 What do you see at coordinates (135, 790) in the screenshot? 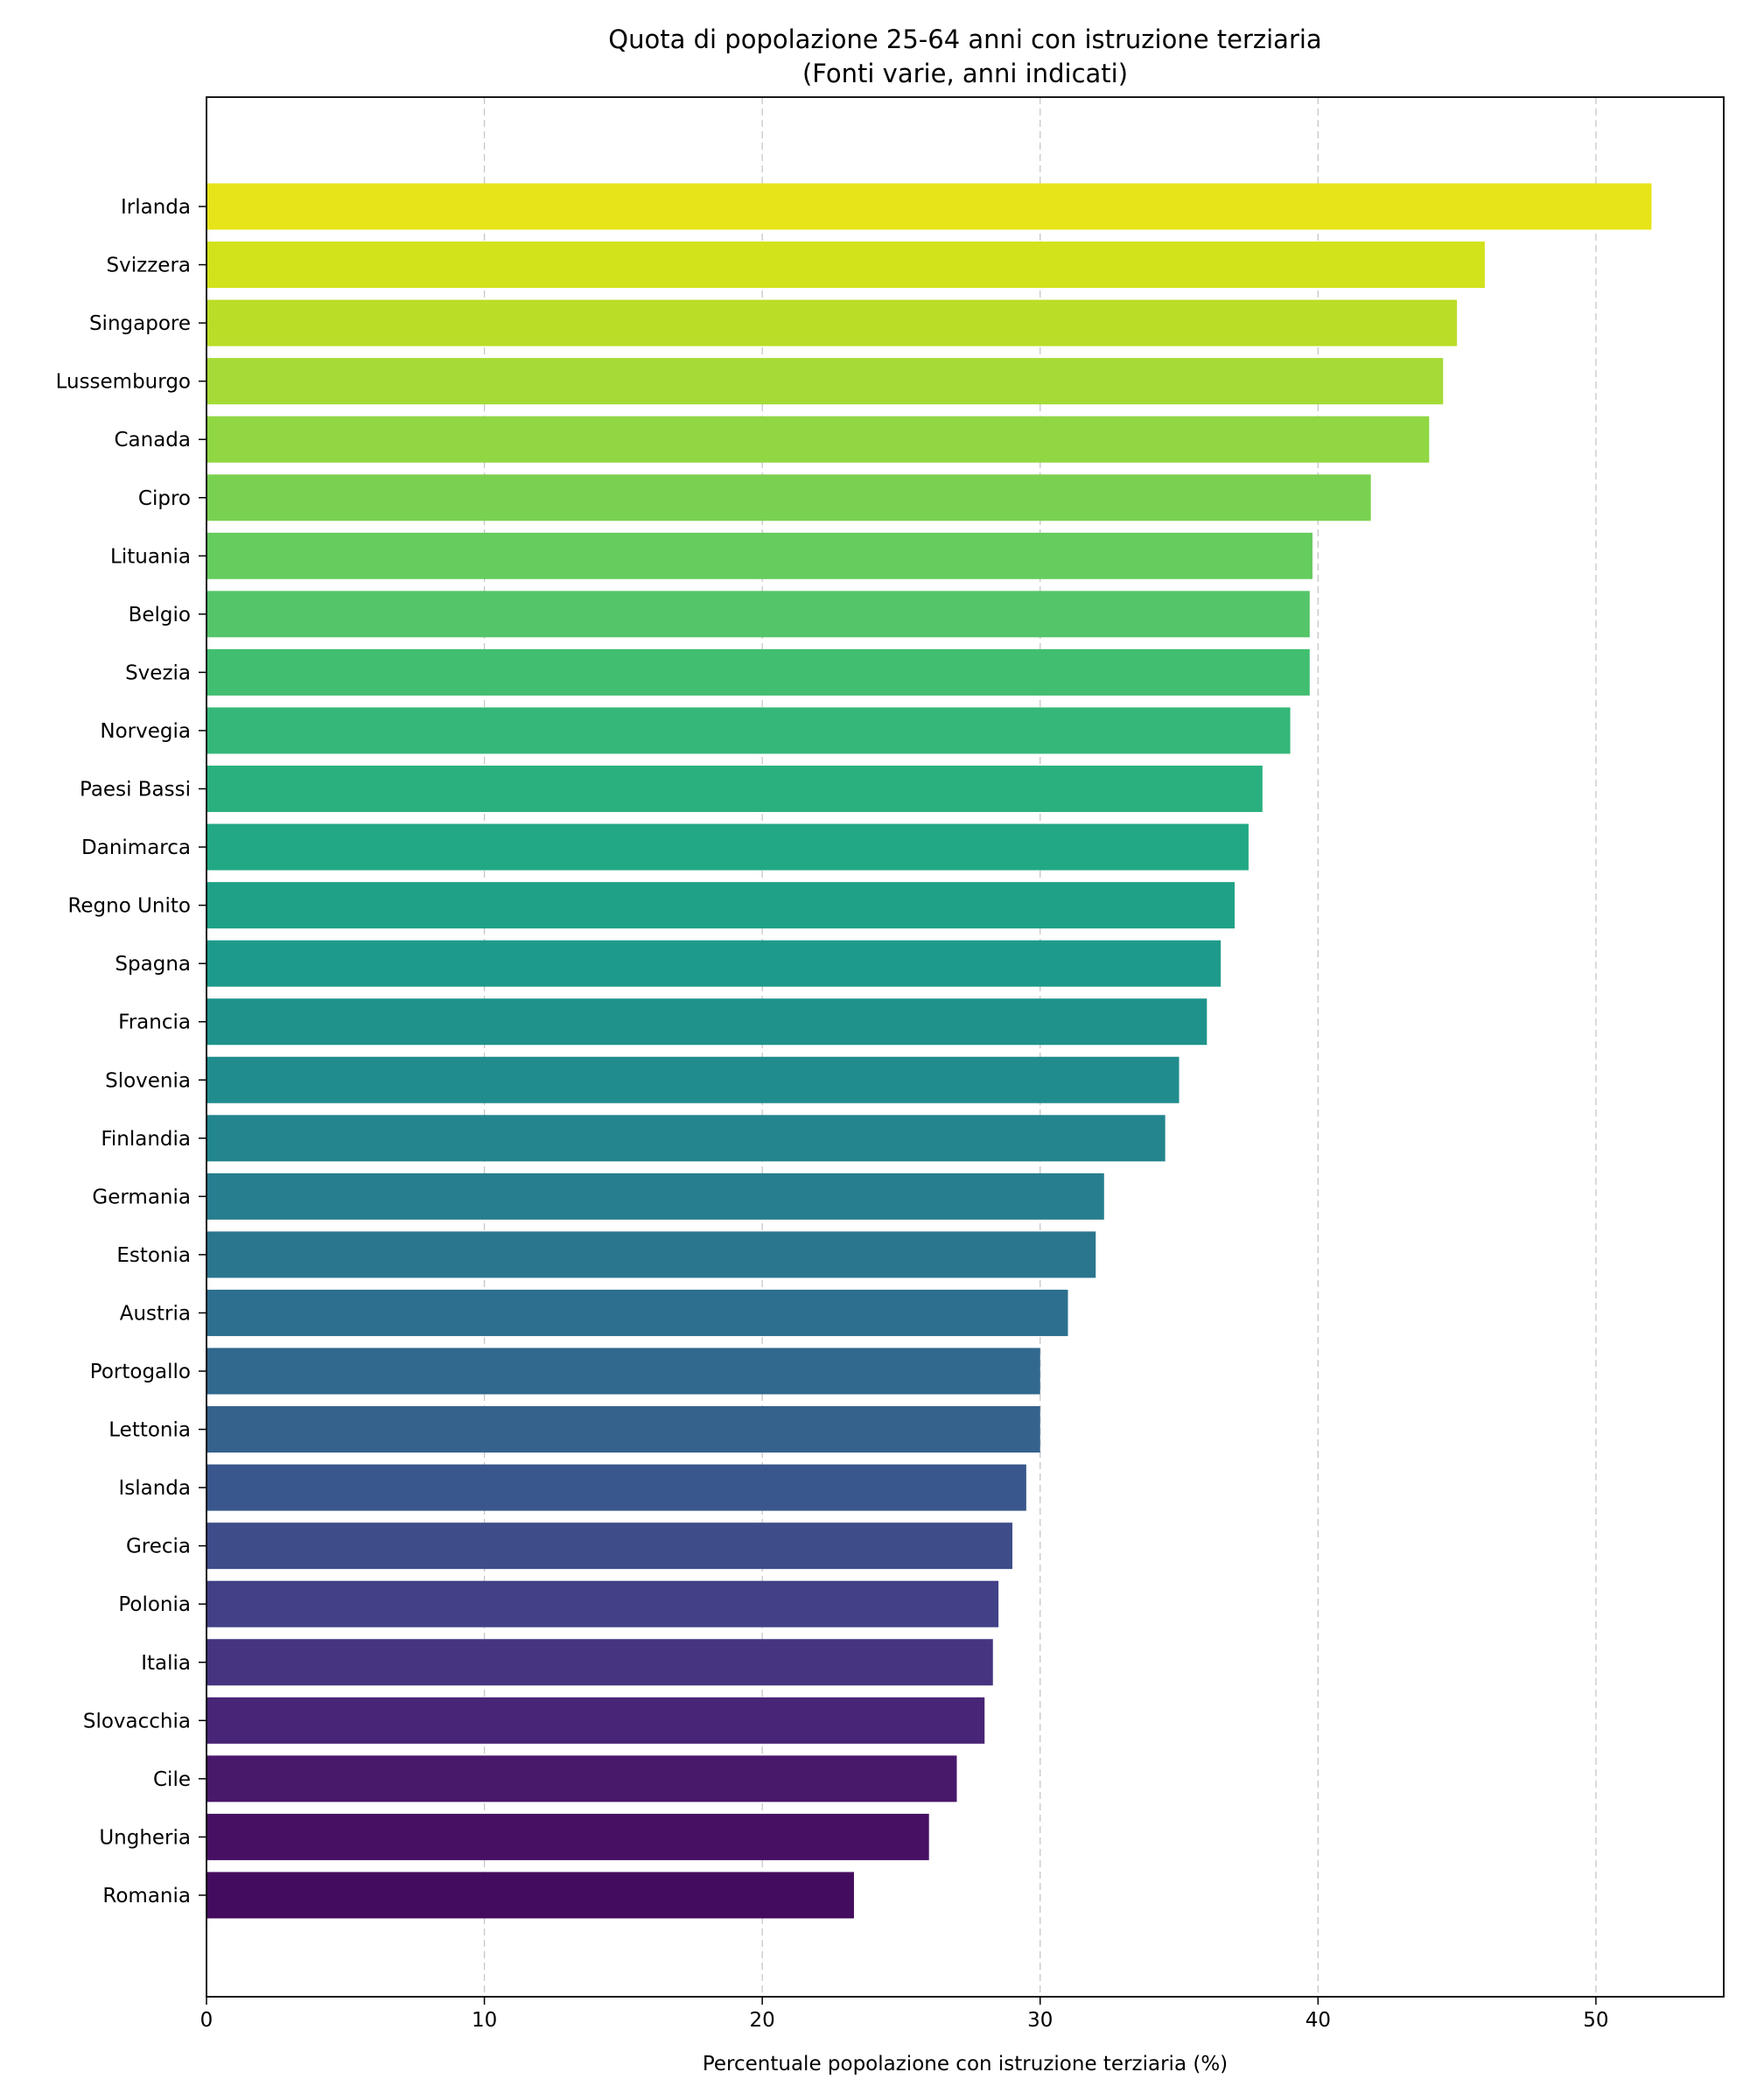
I see `y-tick-label: Paesi Bassi` at bounding box center [135, 790].